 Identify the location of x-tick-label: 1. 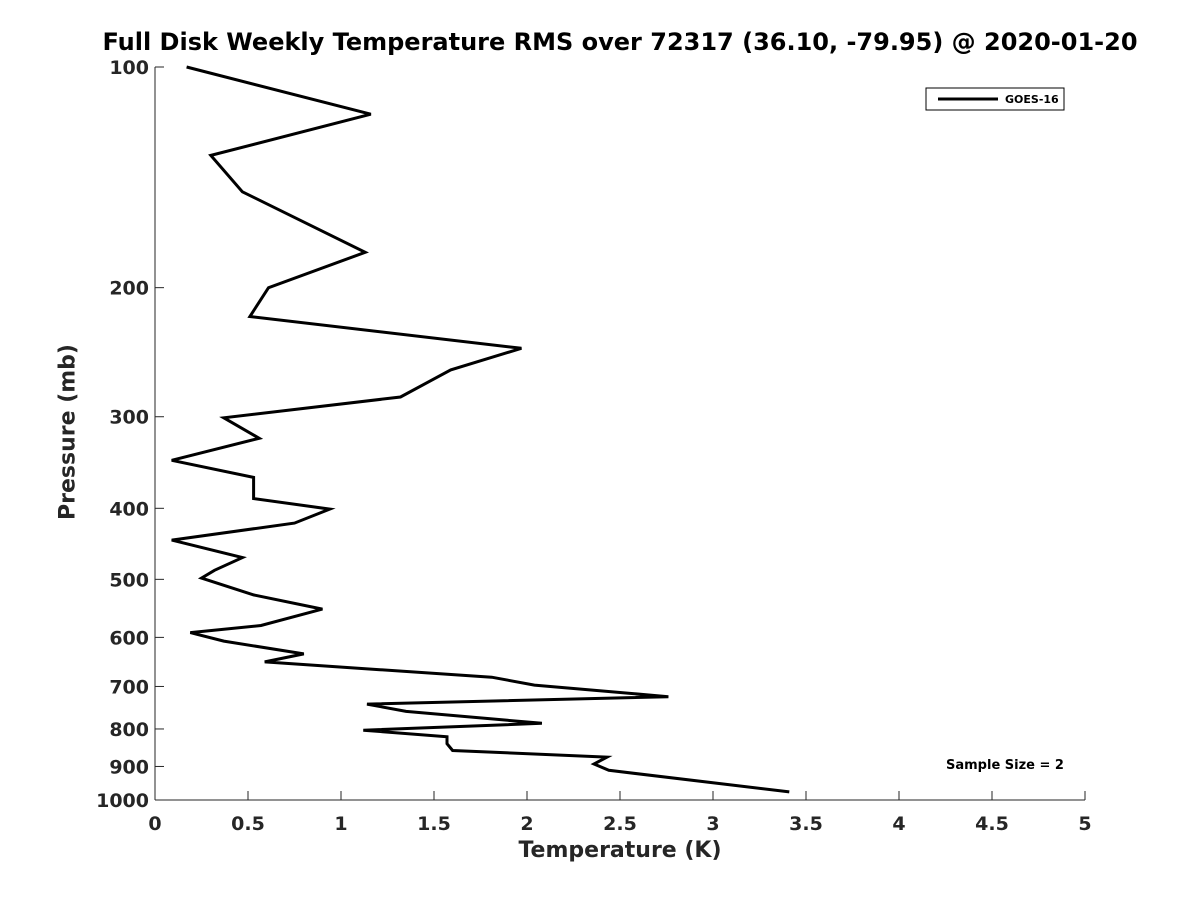
(340, 824).